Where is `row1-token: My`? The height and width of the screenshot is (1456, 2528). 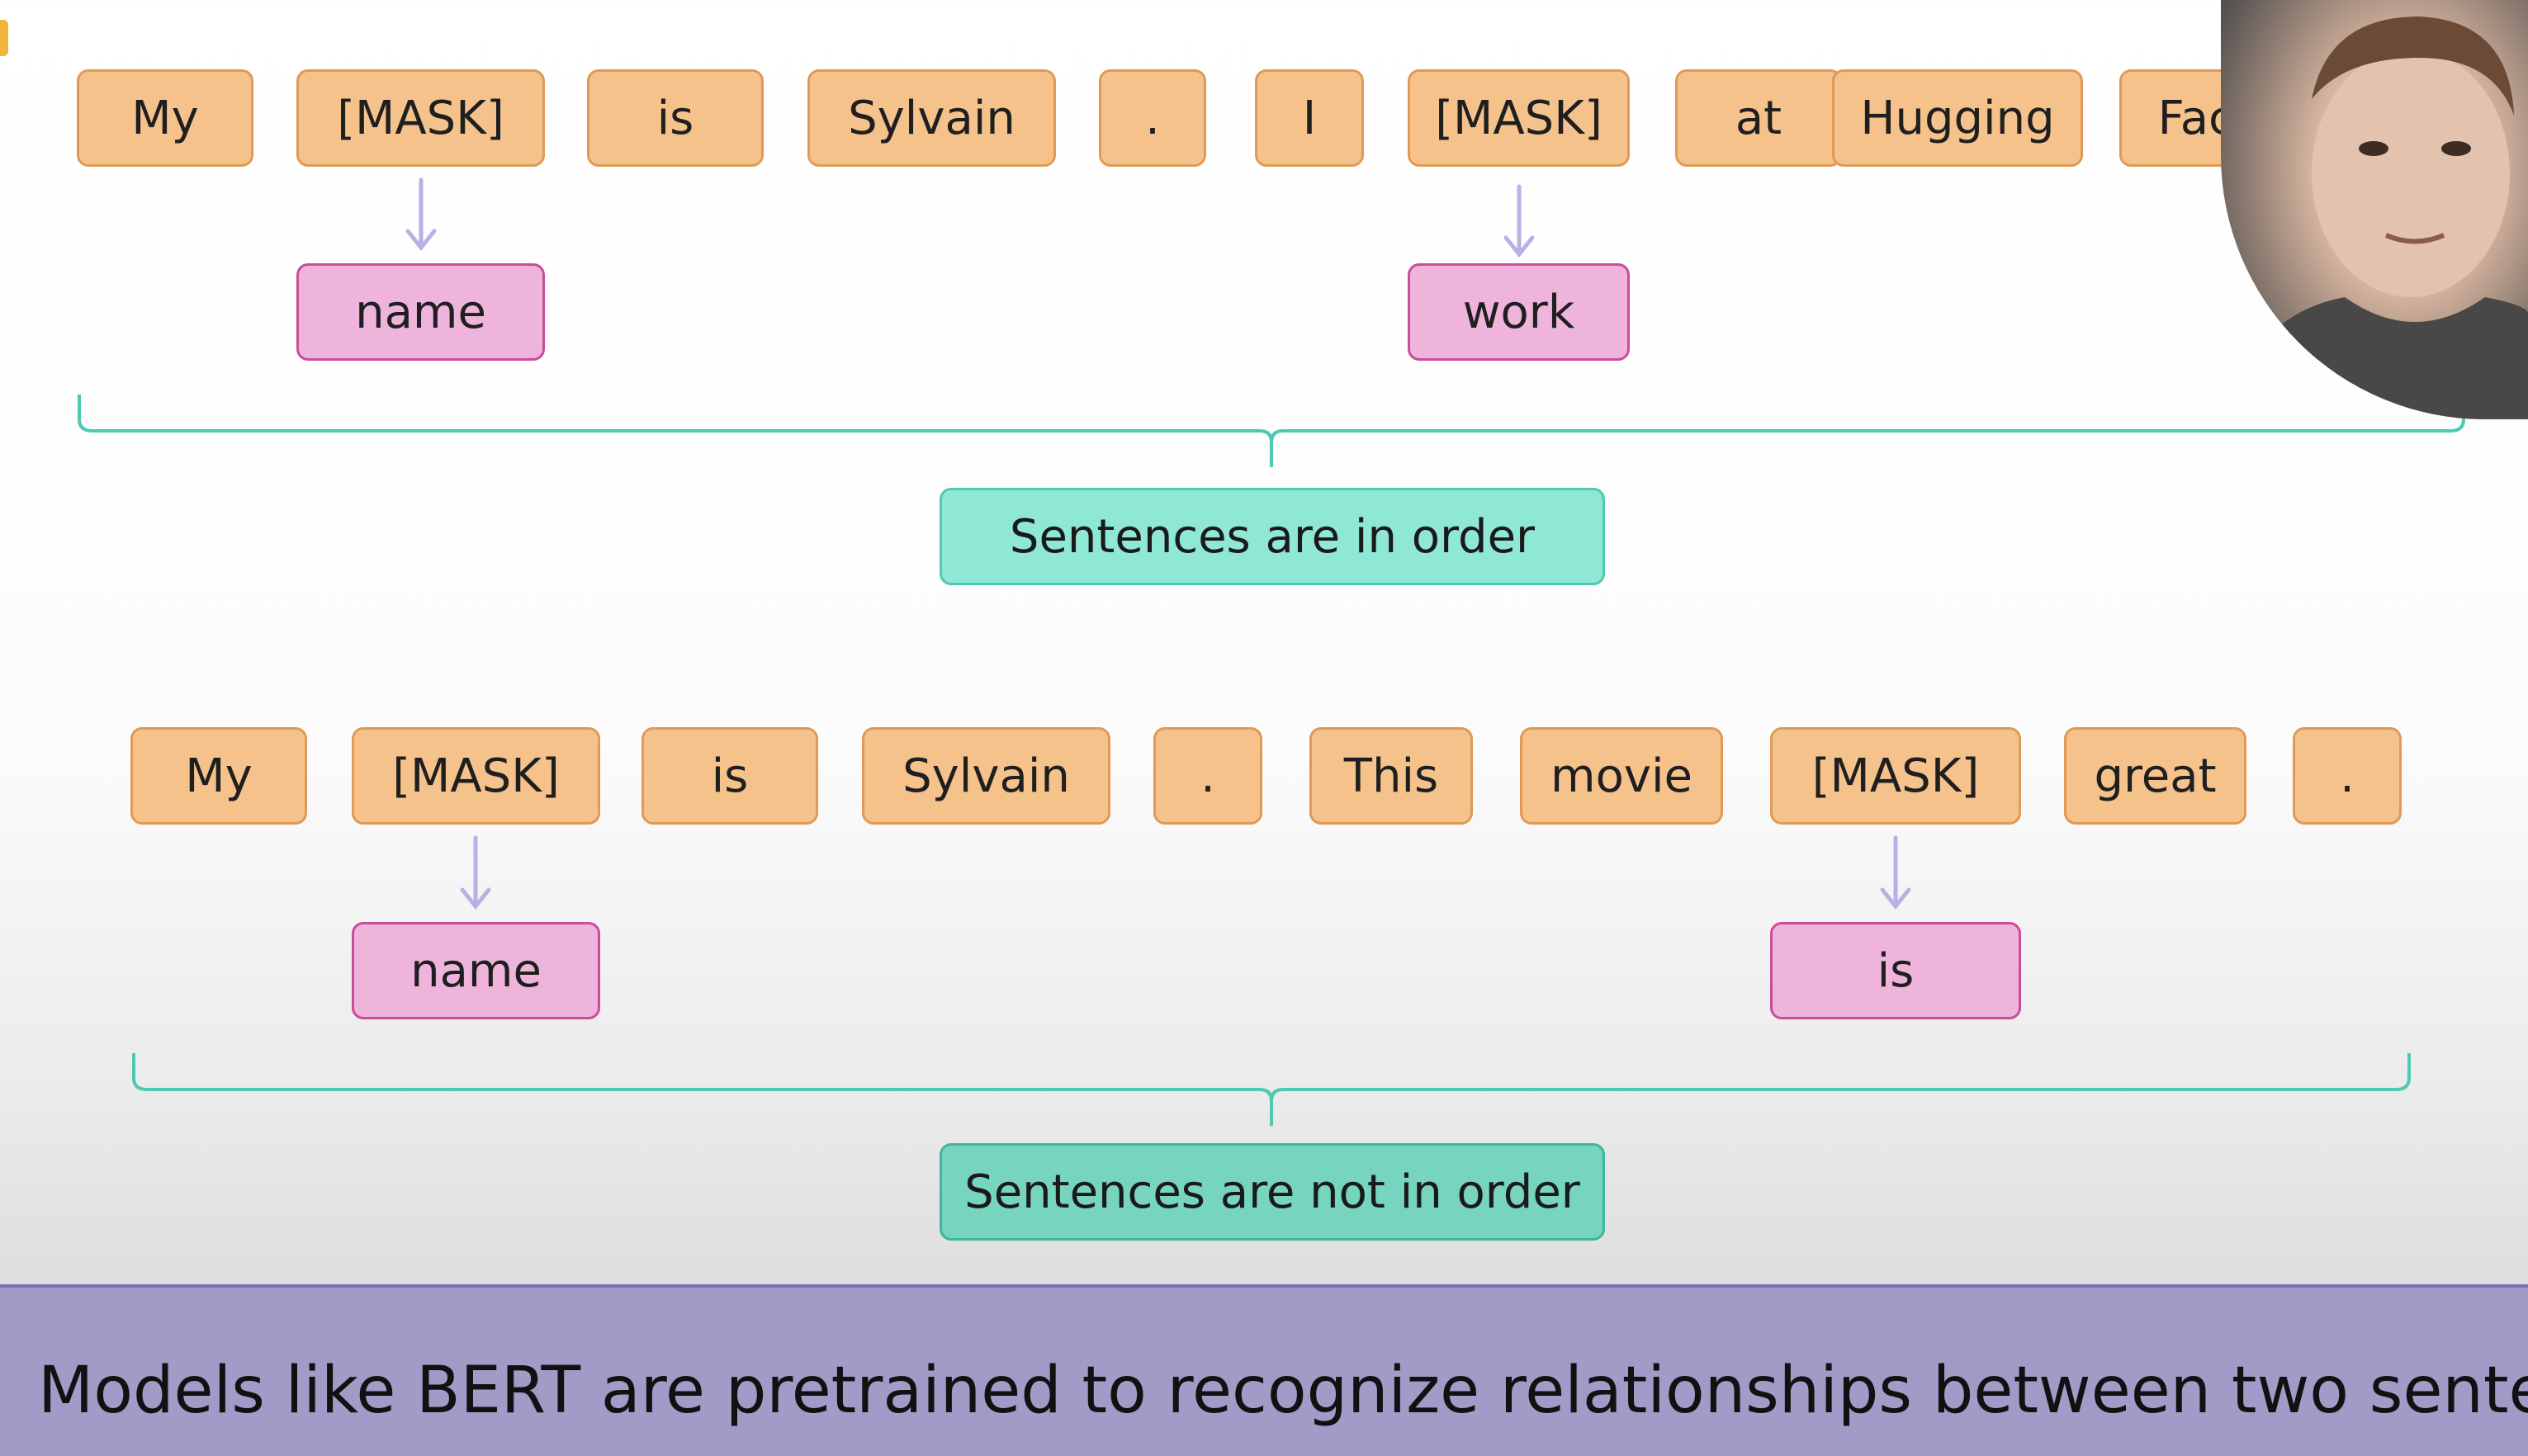
row1-token: My is located at coordinates (165, 118).